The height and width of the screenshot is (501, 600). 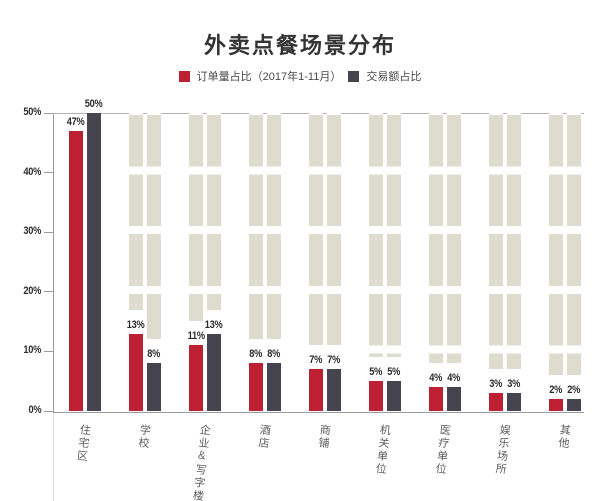 What do you see at coordinates (32, 290) in the screenshot?
I see `y-tick-label: 20%` at bounding box center [32, 290].